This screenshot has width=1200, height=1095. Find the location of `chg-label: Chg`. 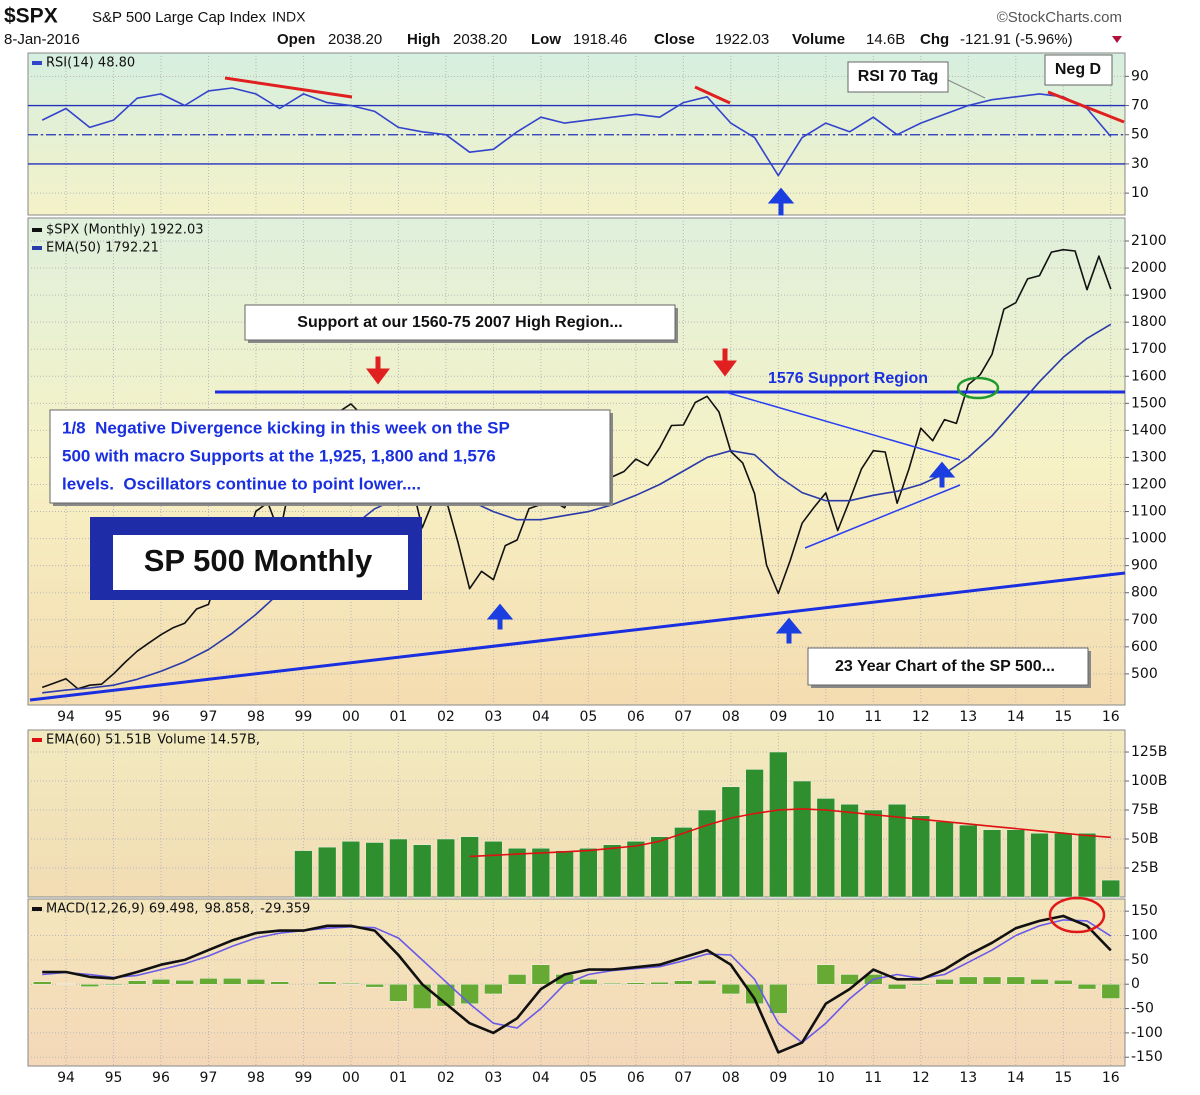

chg-label: Chg is located at coordinates (934, 39).